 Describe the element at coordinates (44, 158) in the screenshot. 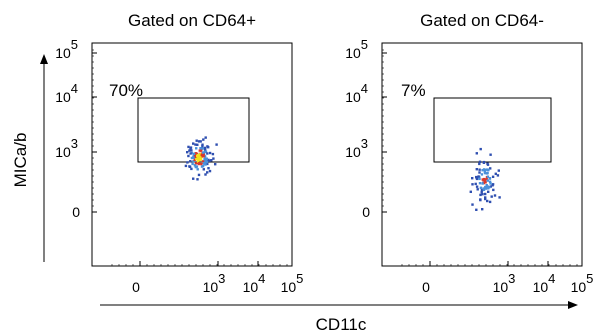

I see `y-axis-arrow` at that location.